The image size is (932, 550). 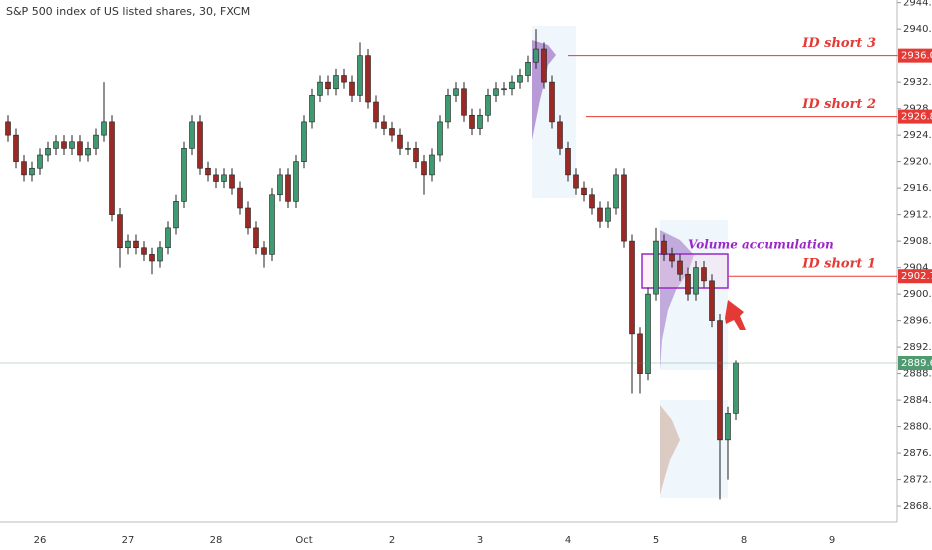 What do you see at coordinates (917, 374) in the screenshot?
I see `y-tick-label: 2888.0` at bounding box center [917, 374].